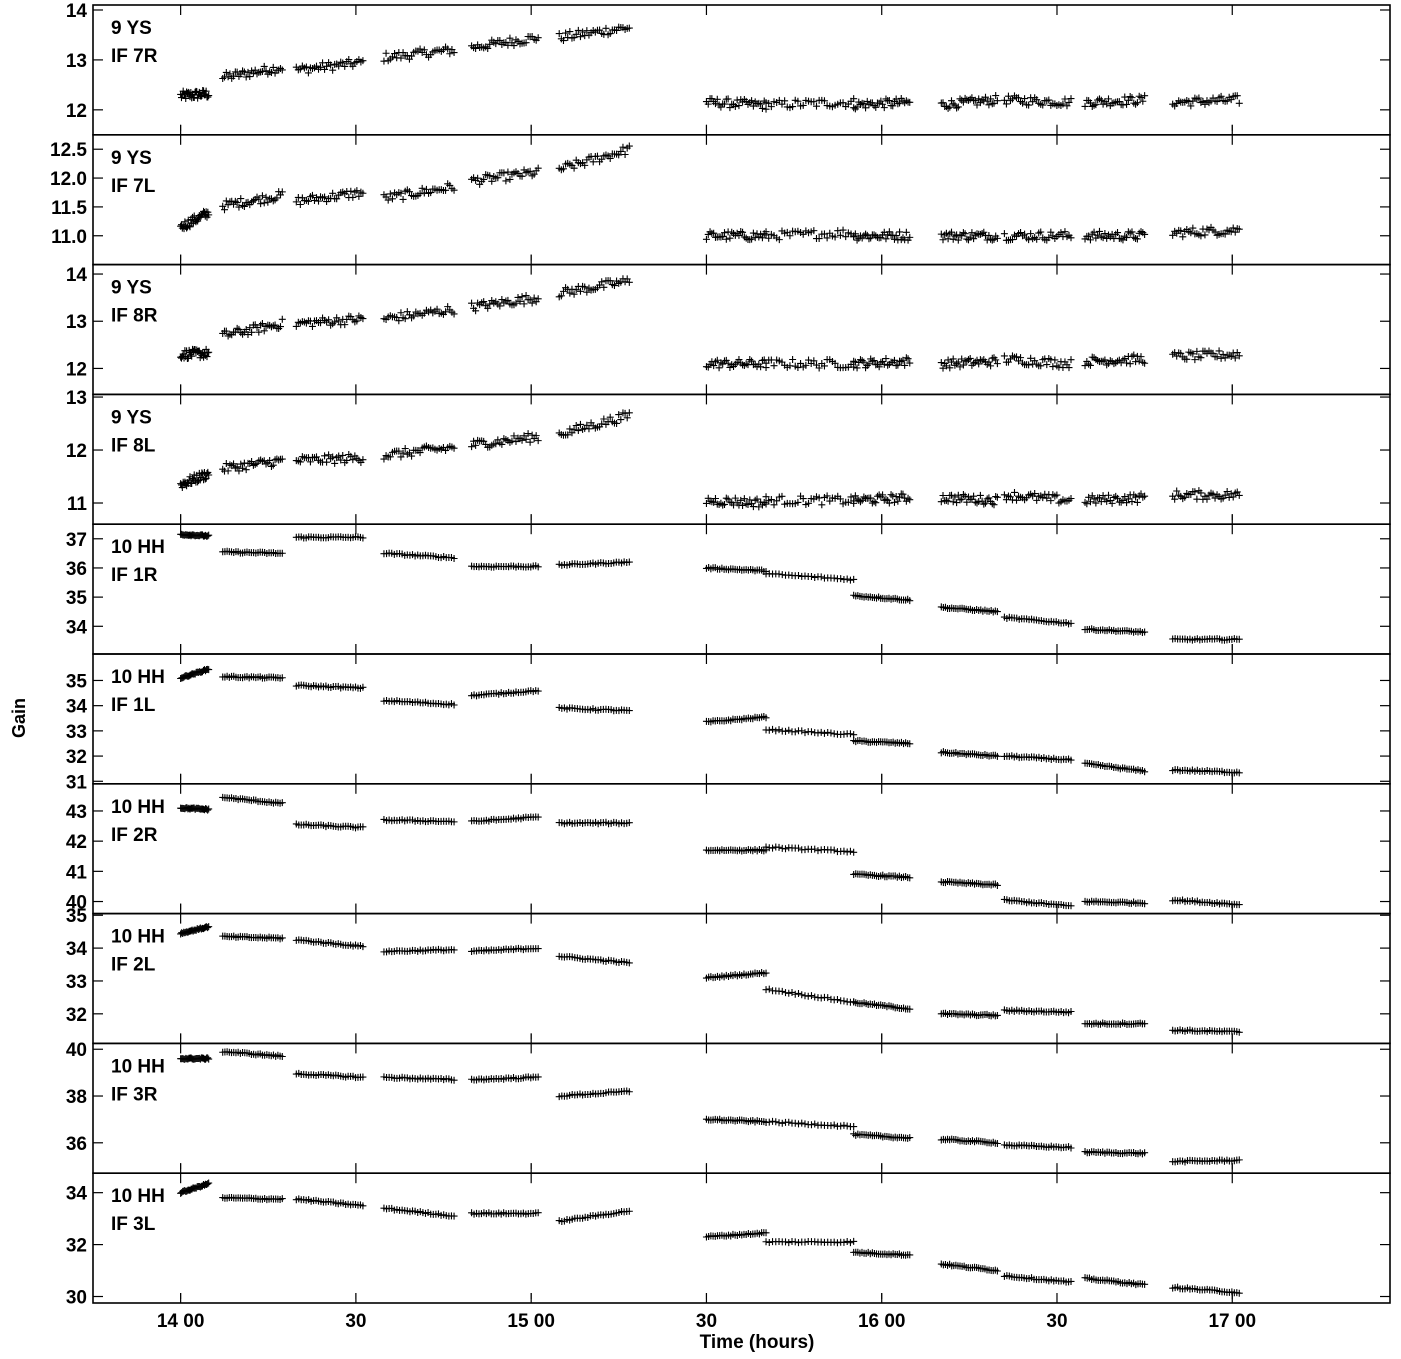  I want to click on y-tick-label: 14, so click(77, 11).